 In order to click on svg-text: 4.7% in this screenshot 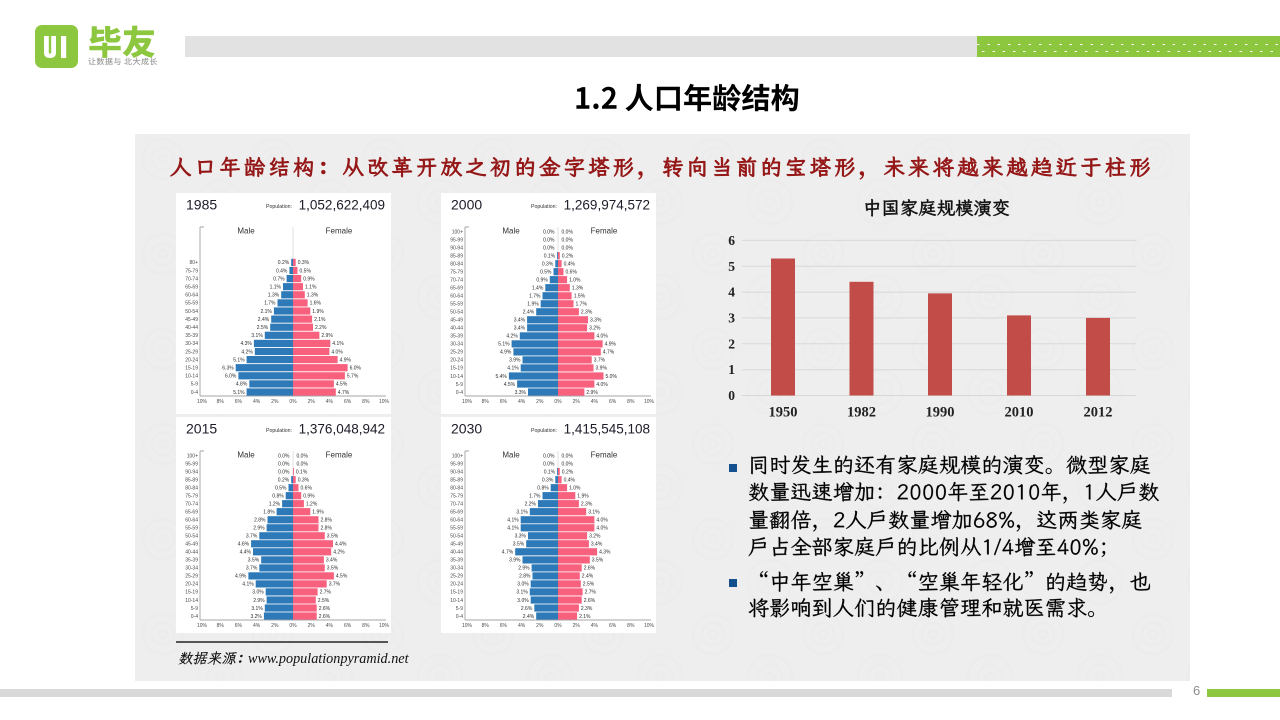, I will do `click(508, 553)`.